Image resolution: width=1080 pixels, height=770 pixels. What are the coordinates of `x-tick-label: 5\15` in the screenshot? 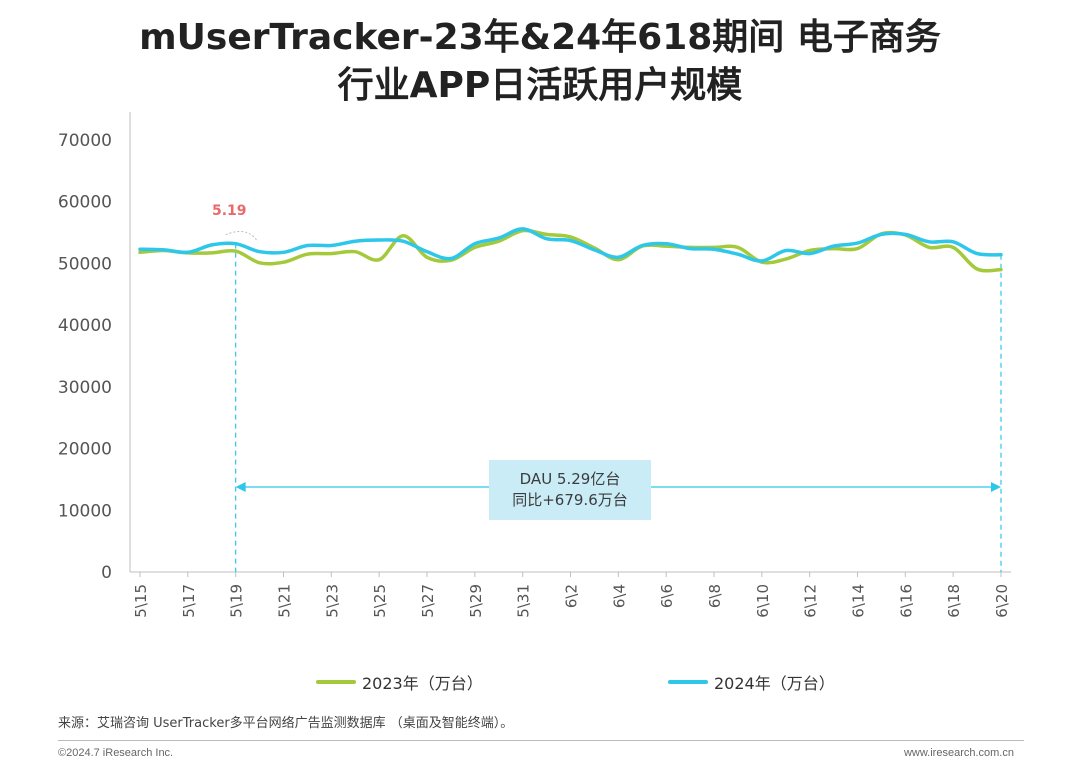 It's located at (141, 601).